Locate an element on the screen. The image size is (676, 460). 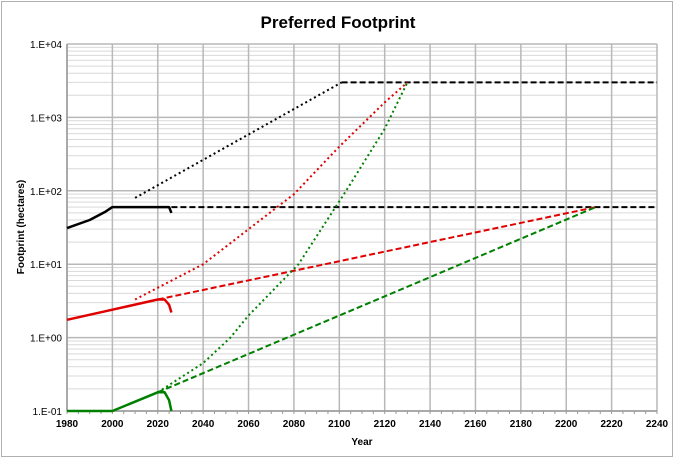
x-tick-label: 2120 is located at coordinates (385, 424).